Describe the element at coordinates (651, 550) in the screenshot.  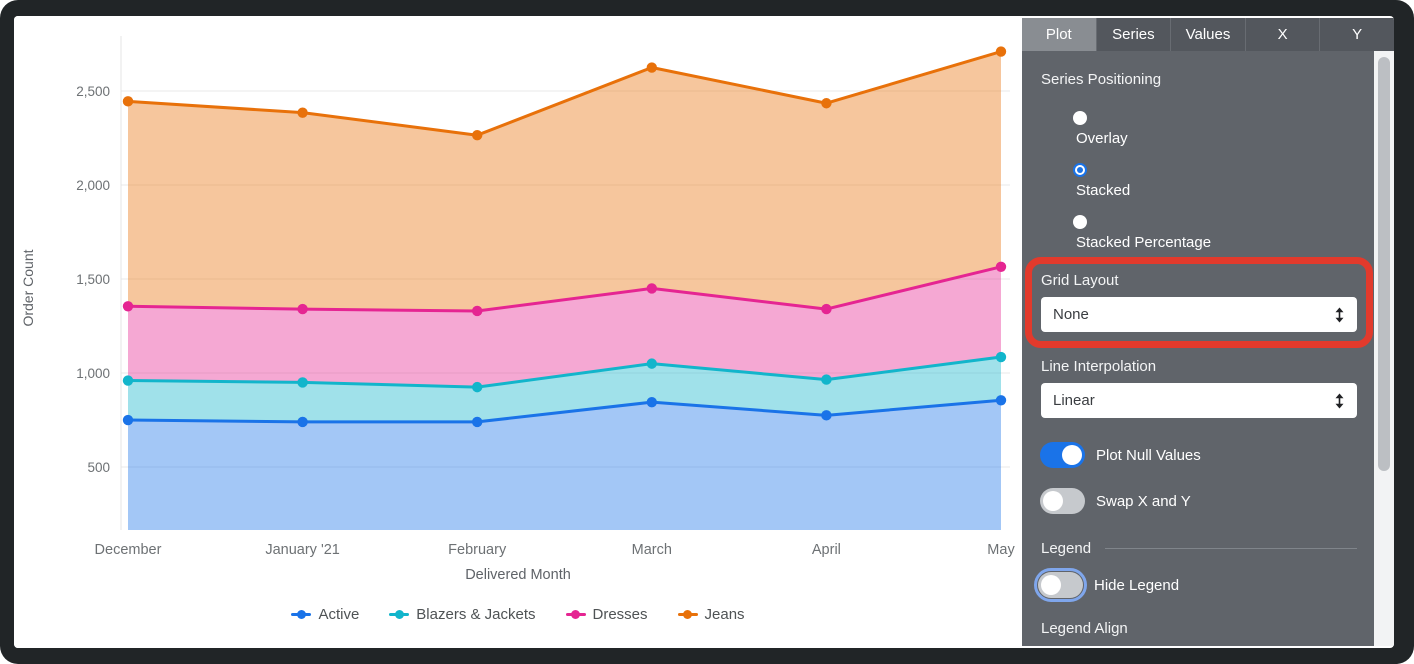
I see `x-tick-label: March` at that location.